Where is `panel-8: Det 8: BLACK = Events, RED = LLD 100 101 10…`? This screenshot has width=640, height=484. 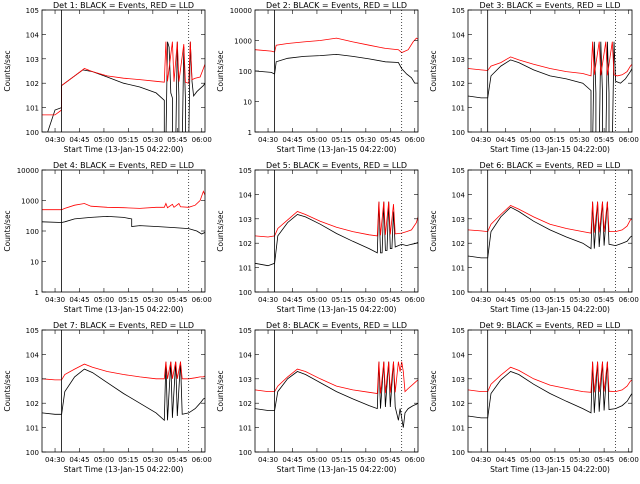
panel-8: Det 8: BLACK = Events, RED = LLD 100 101 10… is located at coordinates (320, 397).